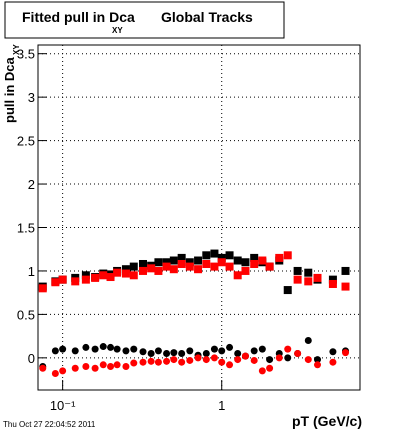 The height and width of the screenshot is (433, 400). I want to click on chart-title-suffix: Global Tracks, so click(207, 17).